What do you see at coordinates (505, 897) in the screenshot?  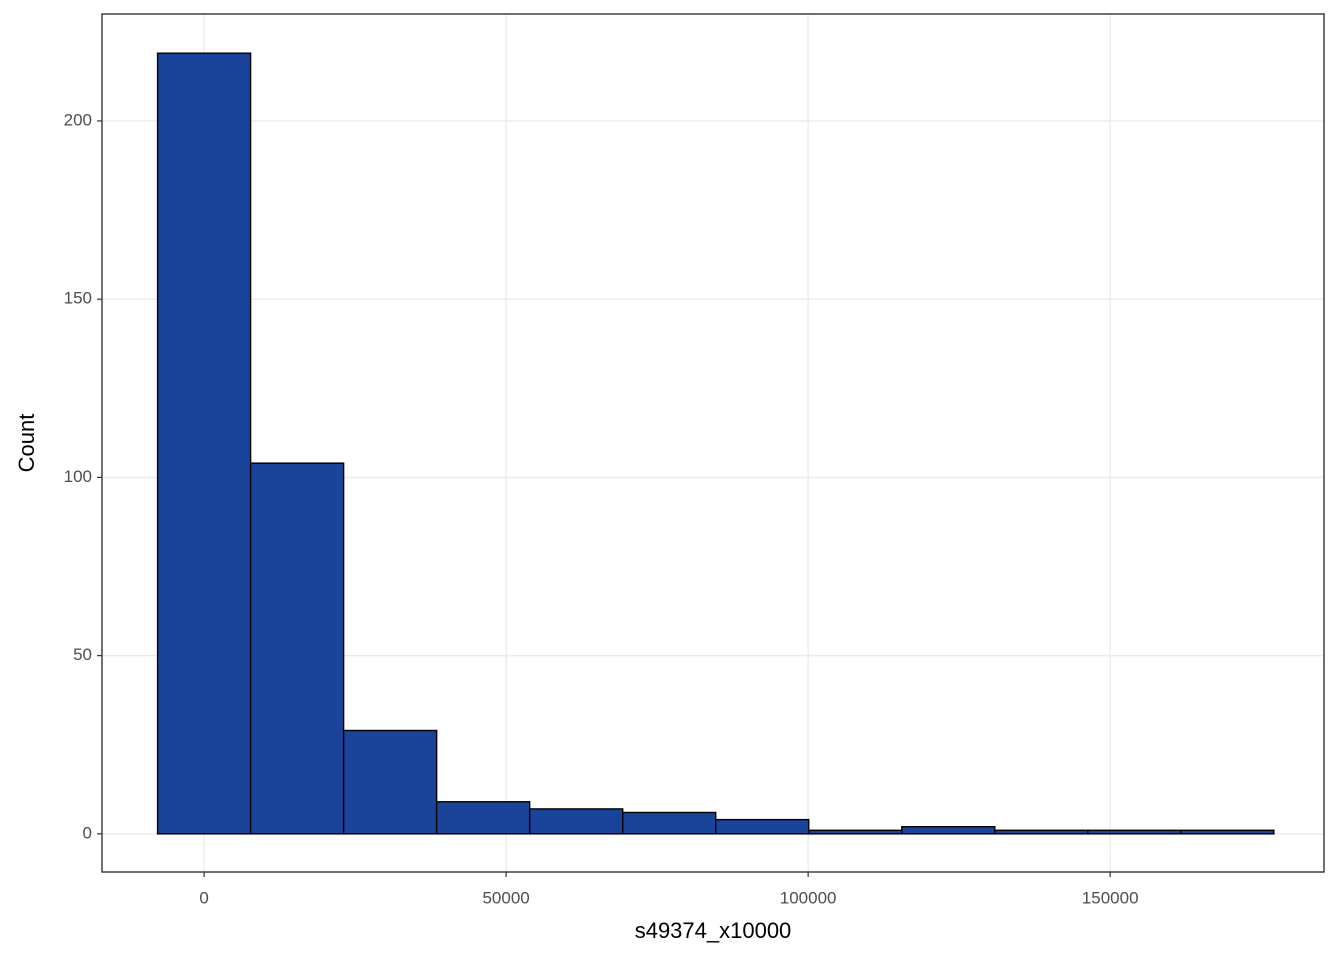 I see `x-tick-label: 50000` at bounding box center [505, 897].